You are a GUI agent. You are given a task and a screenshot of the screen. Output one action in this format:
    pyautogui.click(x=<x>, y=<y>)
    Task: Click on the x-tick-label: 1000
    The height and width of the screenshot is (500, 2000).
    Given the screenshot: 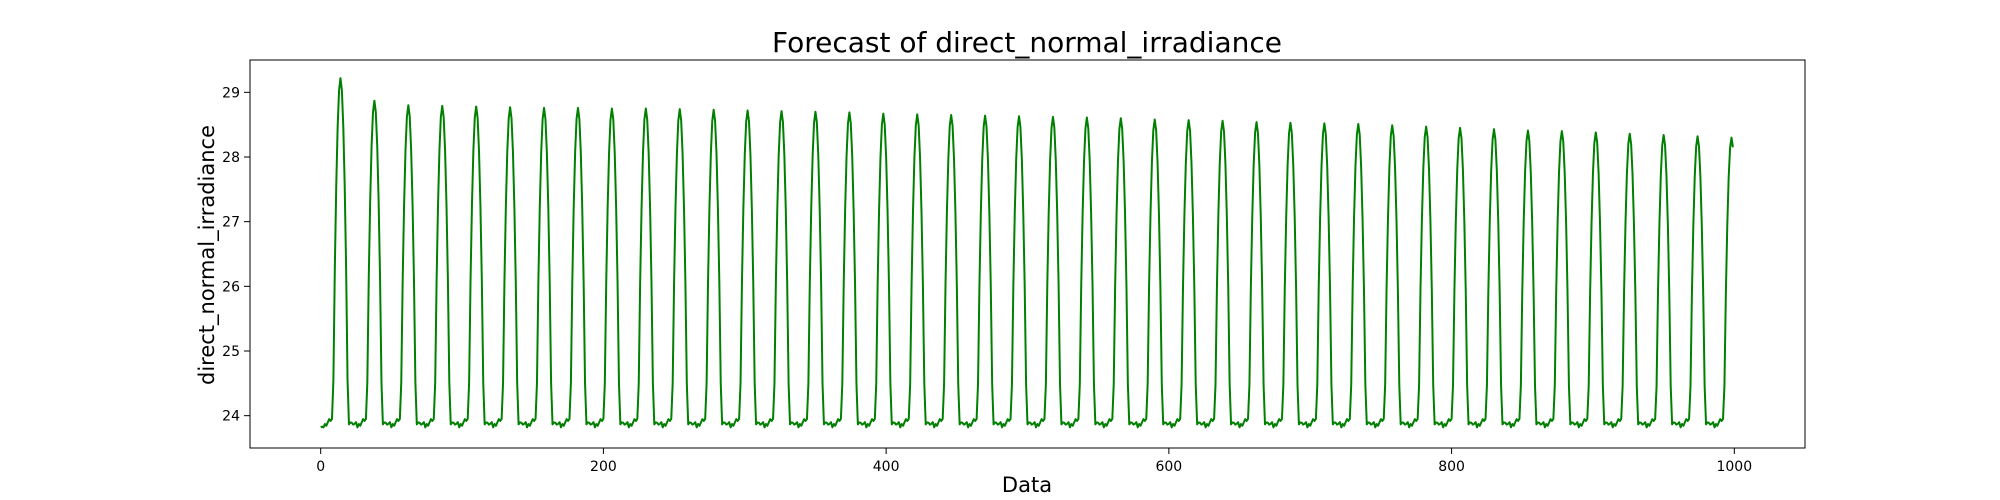 What is the action you would take?
    pyautogui.click(x=1734, y=467)
    